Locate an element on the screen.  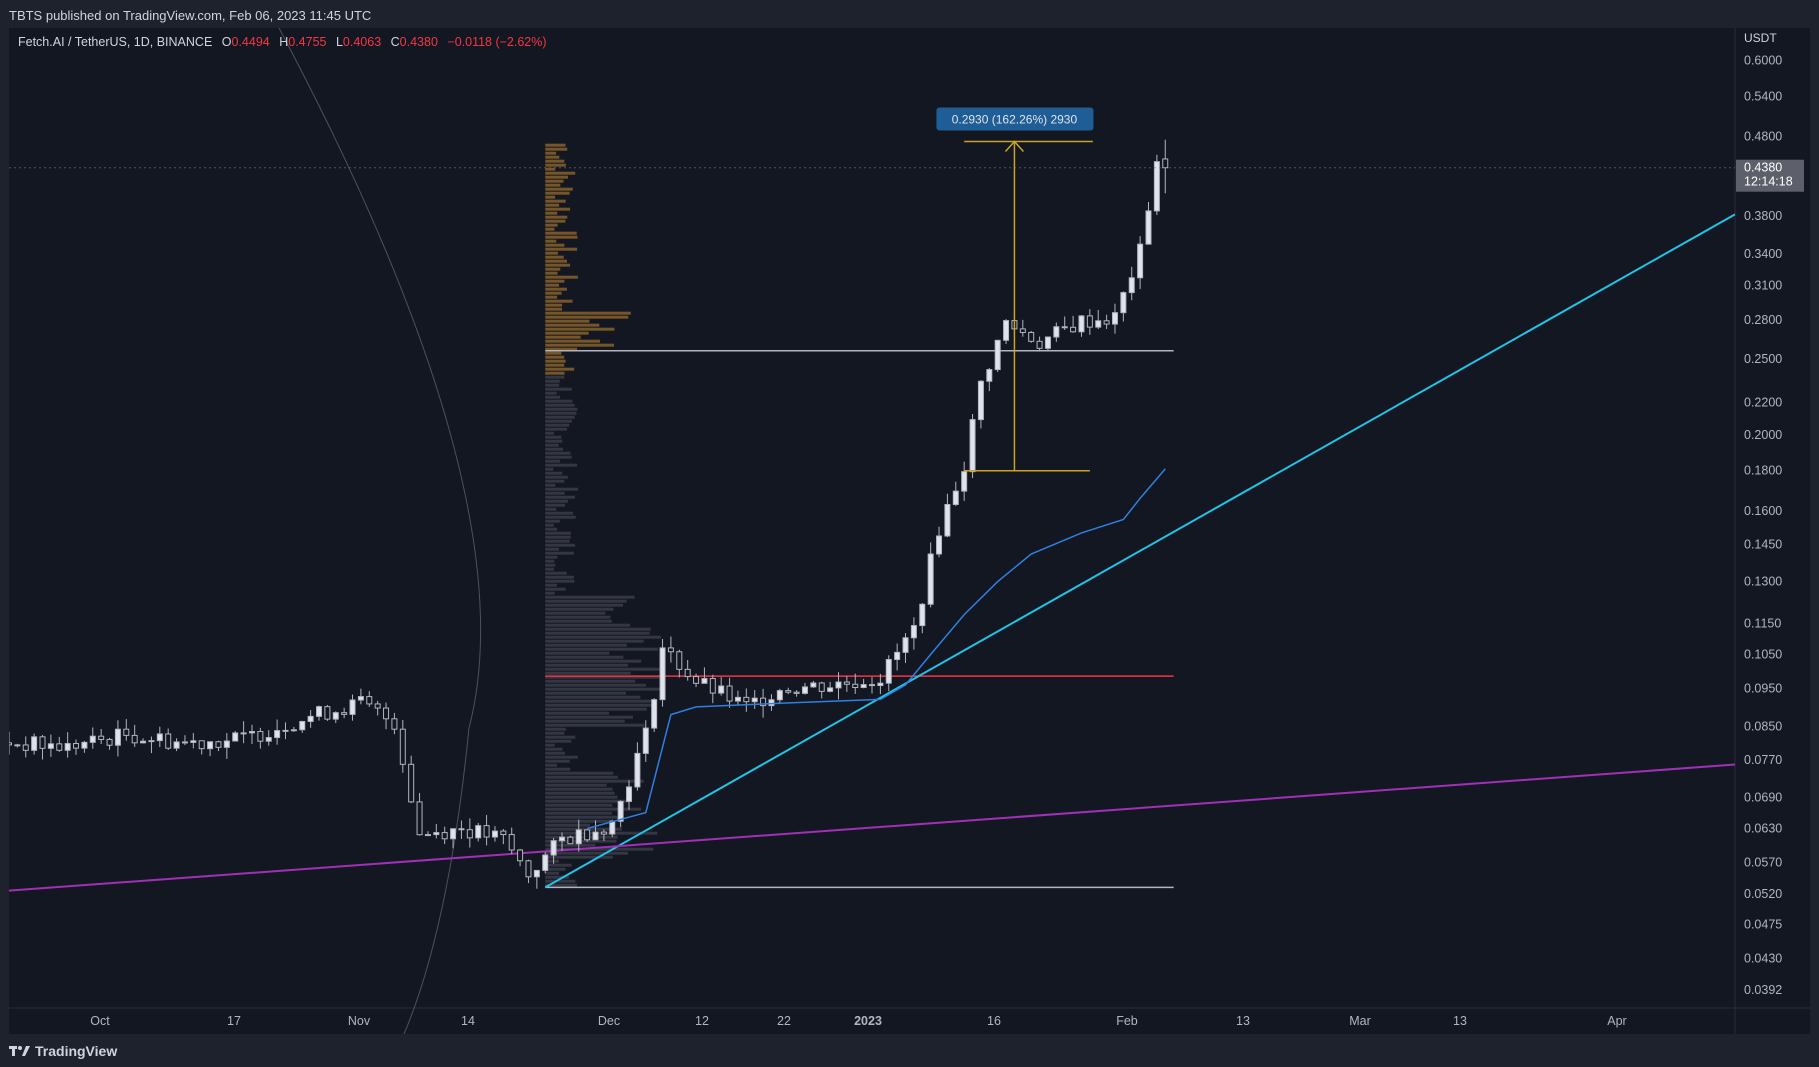
measure-label-box is located at coordinates (1015, 119).